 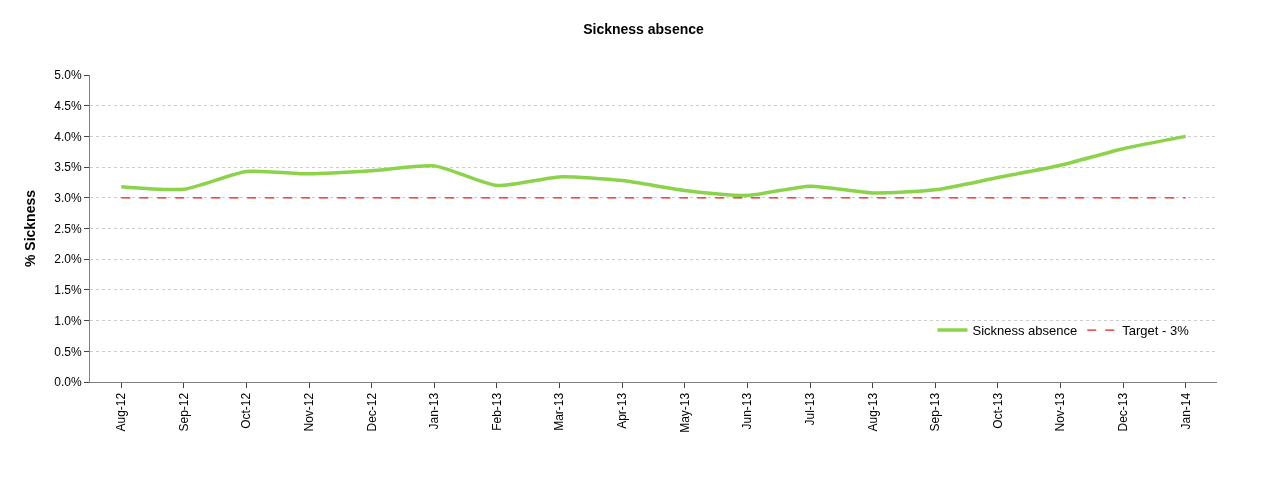 What do you see at coordinates (622, 410) in the screenshot?
I see `x-tick-label: Apr-13` at bounding box center [622, 410].